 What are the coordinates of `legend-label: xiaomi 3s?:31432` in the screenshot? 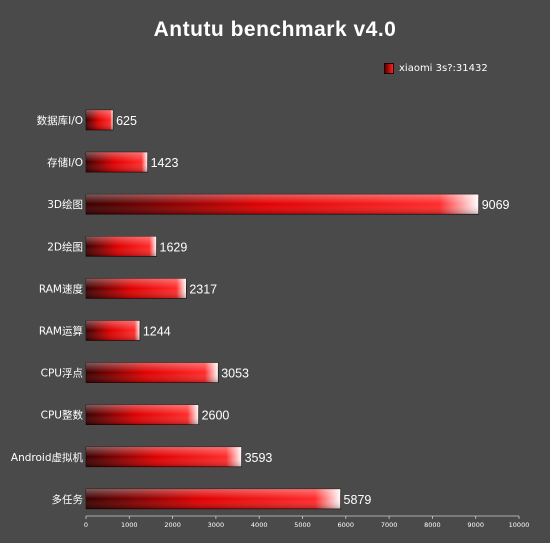 It's located at (443, 68).